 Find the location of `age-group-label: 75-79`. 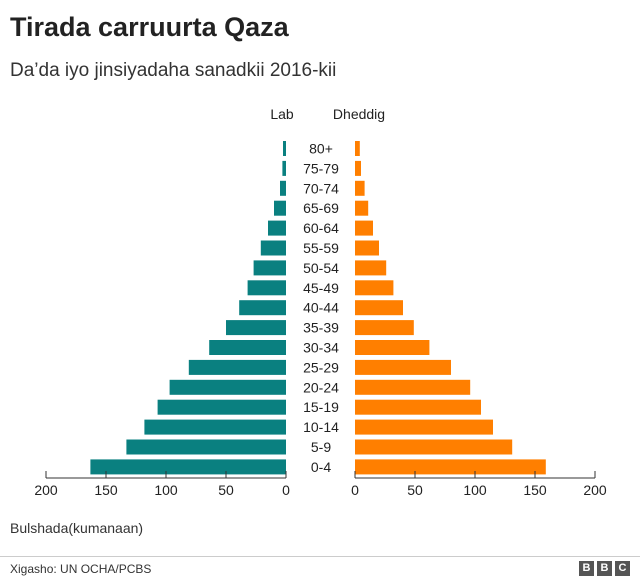

age-group-label: 75-79 is located at coordinates (321, 168).